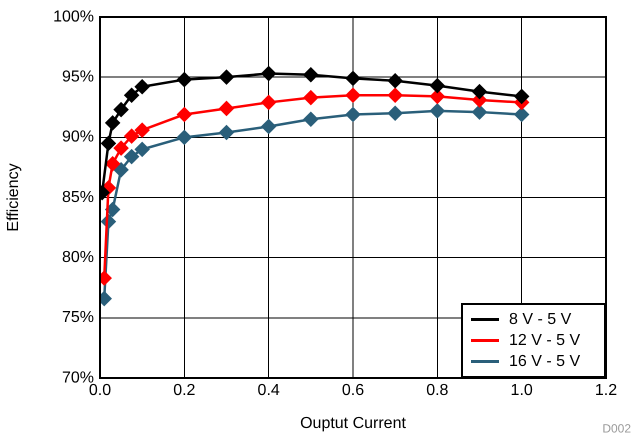 Image resolution: width=633 pixels, height=437 pixels. Describe the element at coordinates (73, 17) in the screenshot. I see `y-tick-label: 100%` at that location.